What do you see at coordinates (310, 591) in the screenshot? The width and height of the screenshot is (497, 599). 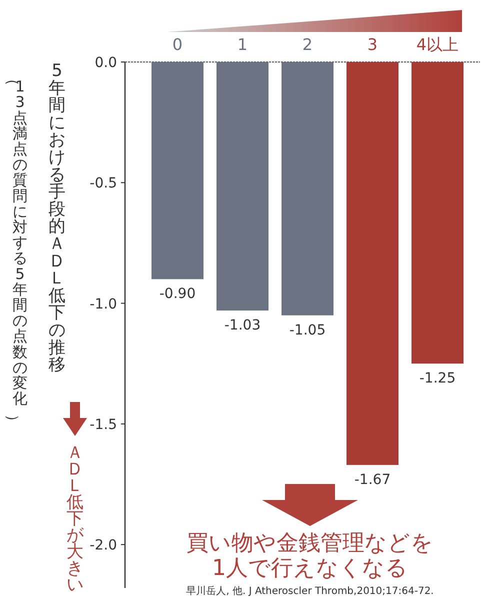 I see `annotation: 早川岳人, 他. J Atheroscler Thromb,2010;17:64-72.` at bounding box center [310, 591].